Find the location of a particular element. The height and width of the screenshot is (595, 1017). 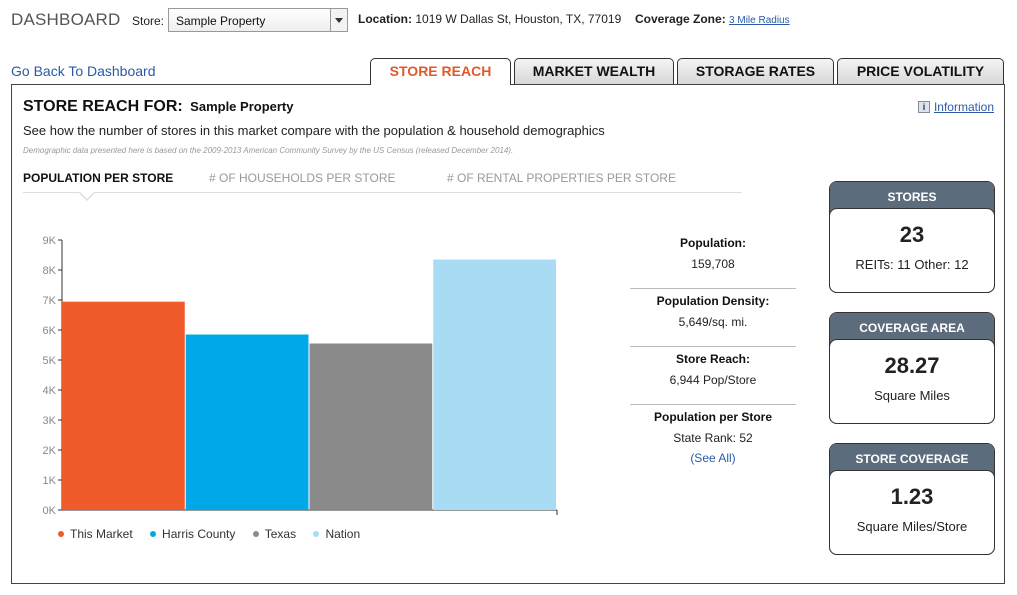

legend-item-this-market: This Market is located at coordinates (95, 534).